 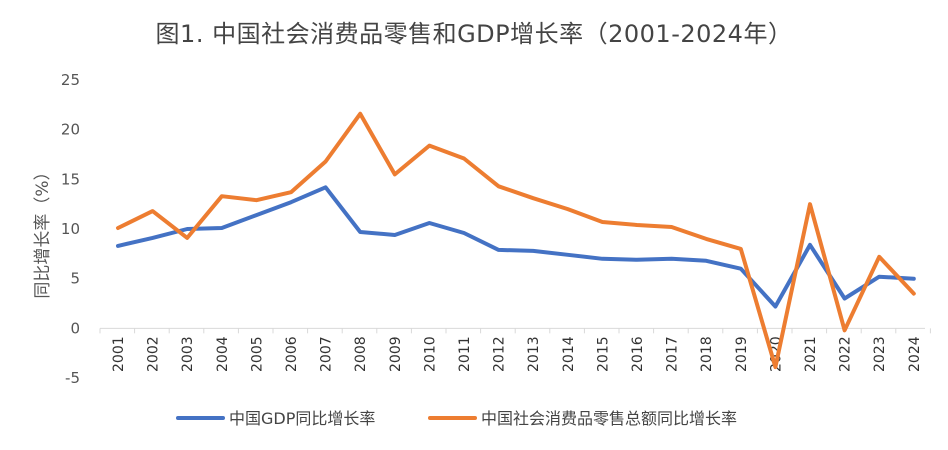 What do you see at coordinates (396, 354) in the screenshot?
I see `x-tick-label: 2009` at bounding box center [396, 354].